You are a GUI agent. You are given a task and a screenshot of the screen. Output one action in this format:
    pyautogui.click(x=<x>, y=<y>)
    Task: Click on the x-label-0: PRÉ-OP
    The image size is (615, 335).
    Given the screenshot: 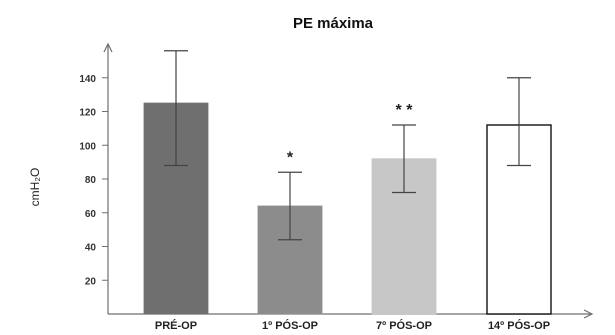 What is the action you would take?
    pyautogui.click(x=176, y=325)
    